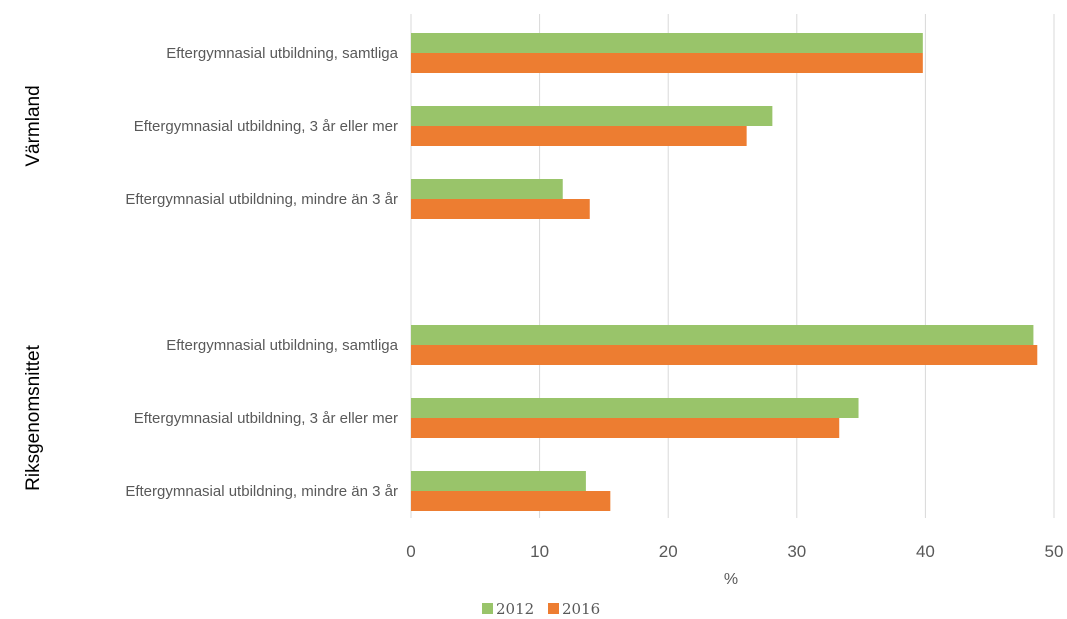 The image size is (1067, 619). I want to click on x-tick-label: 50, so click(1054, 551).